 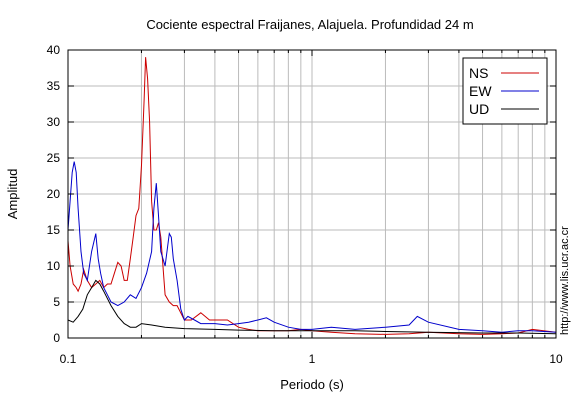 What do you see at coordinates (312, 359) in the screenshot?
I see `x-tick-label: 1` at bounding box center [312, 359].